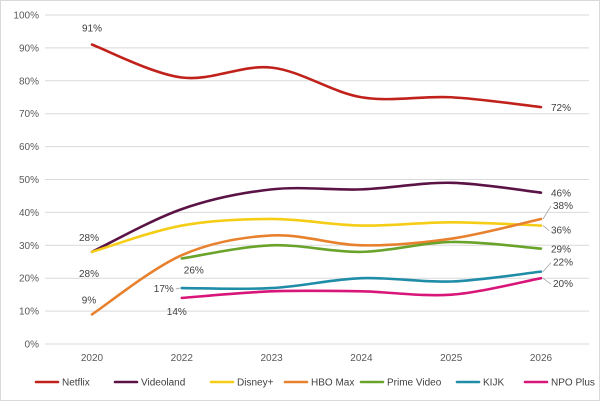 This screenshot has height=405, width=600. Describe the element at coordinates (92, 29) in the screenshot. I see `data-label: 91%` at that location.